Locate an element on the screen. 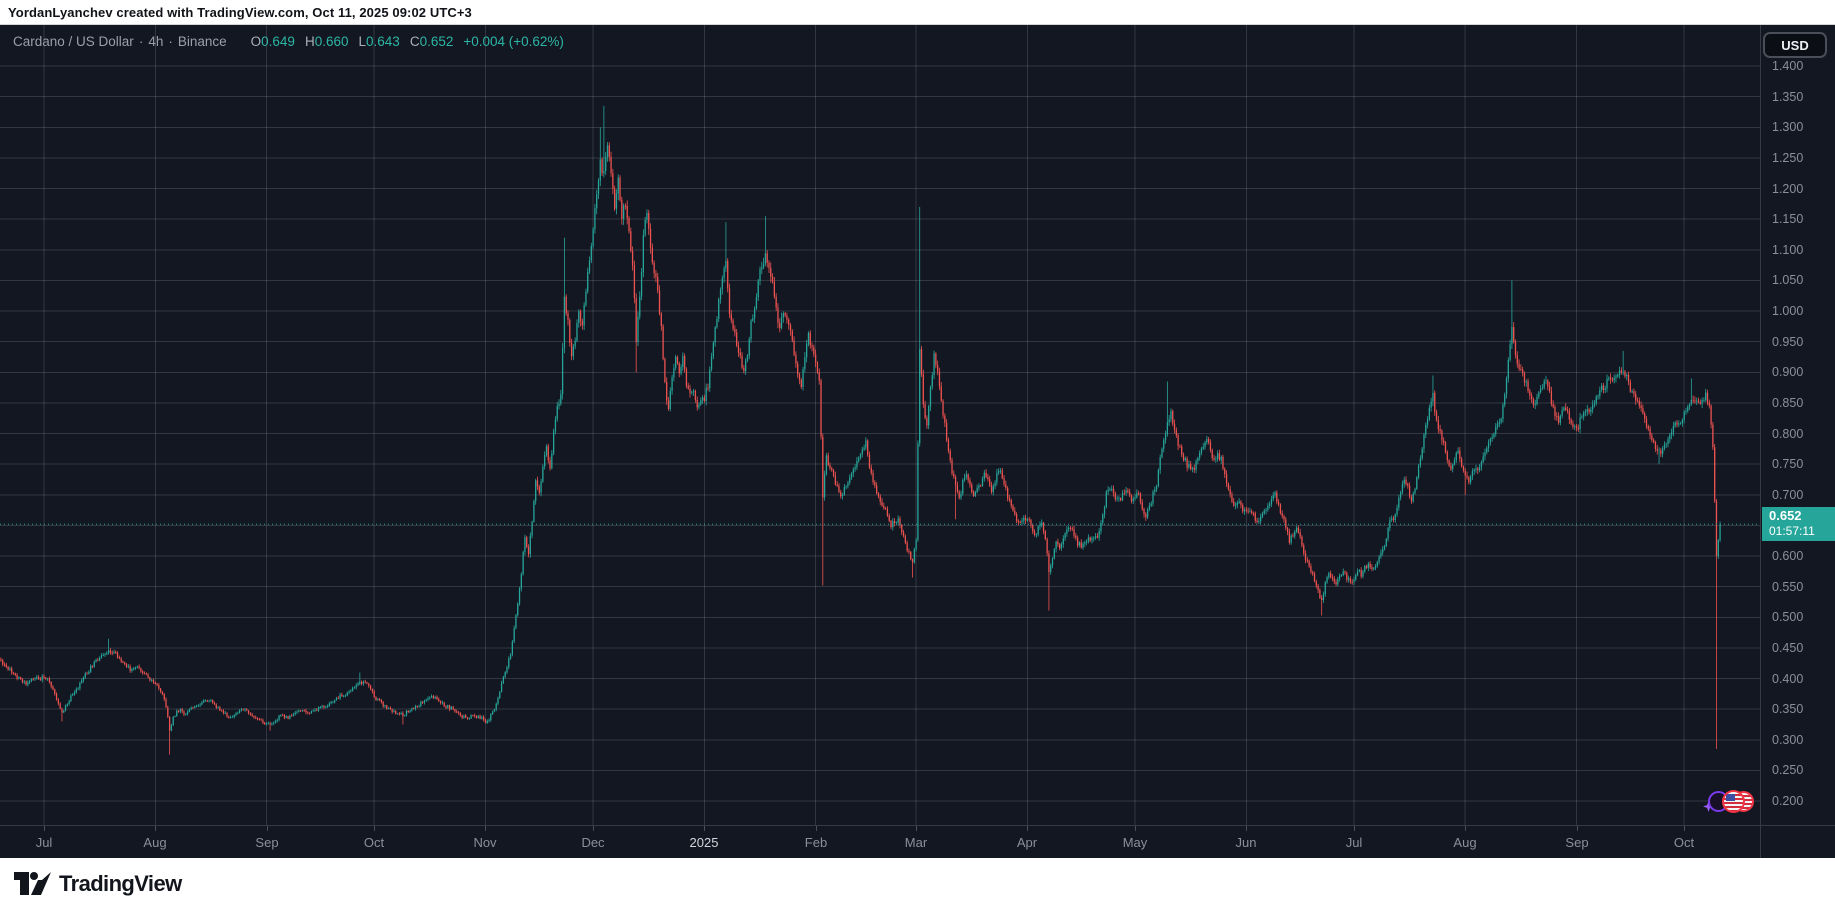  event-markers is located at coordinates (1731, 803).